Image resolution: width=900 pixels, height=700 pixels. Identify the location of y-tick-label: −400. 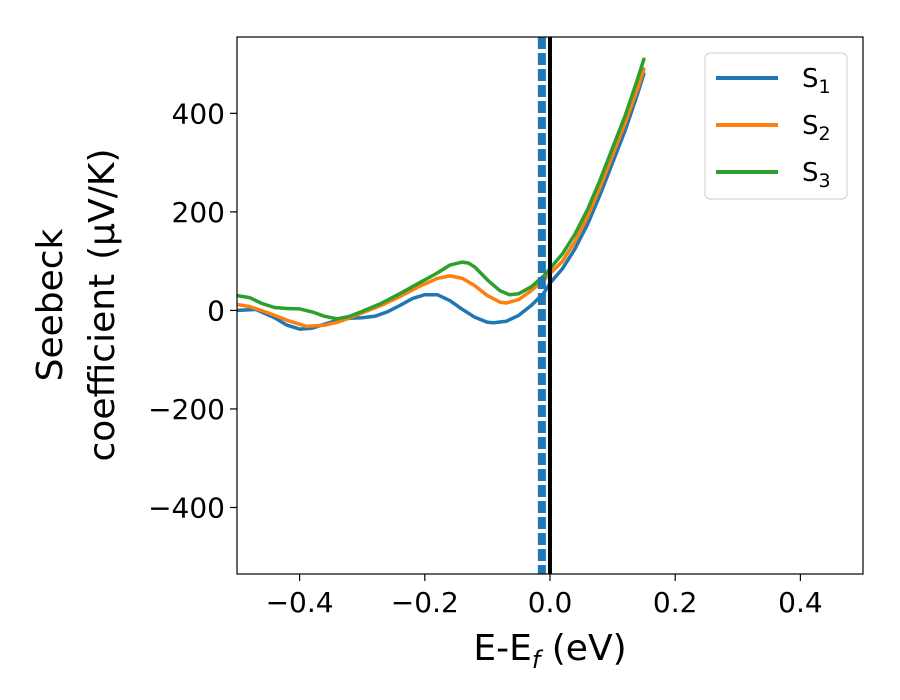
(186, 507).